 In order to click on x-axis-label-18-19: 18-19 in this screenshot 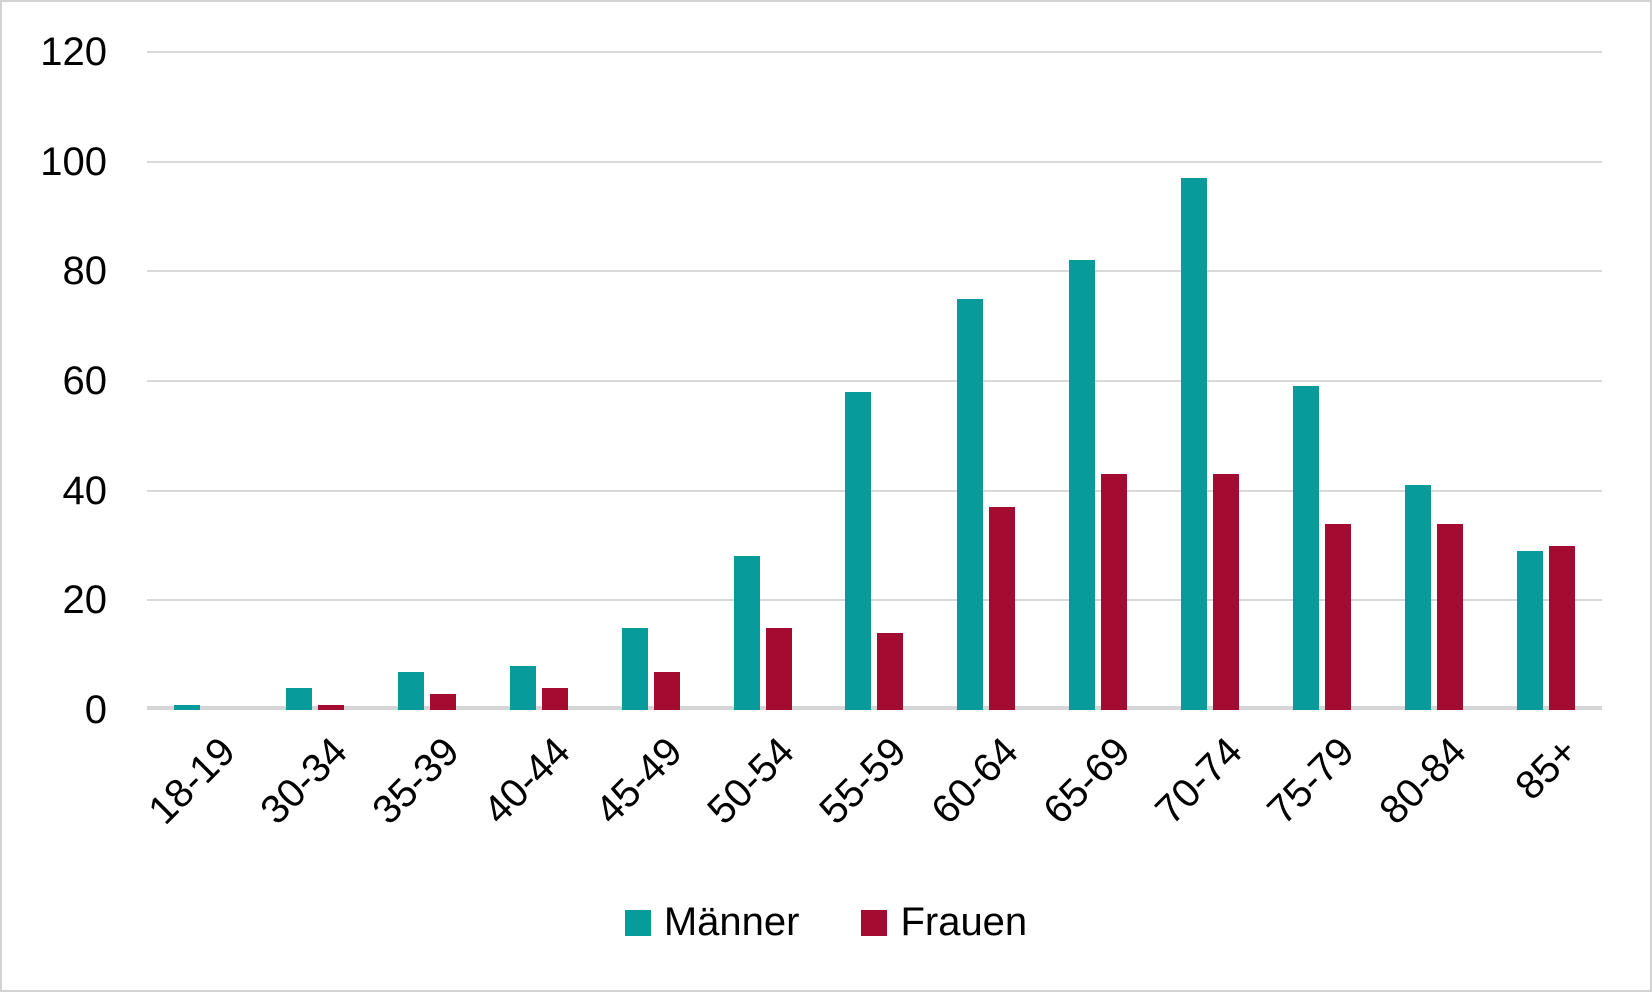, I will do `click(191, 781)`.